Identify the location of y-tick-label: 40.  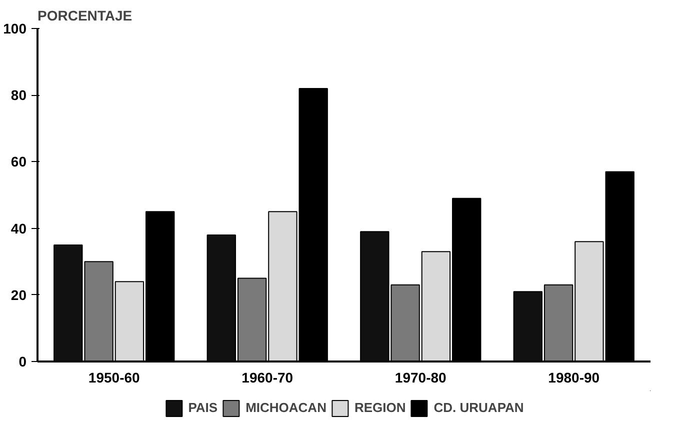
(18, 228).